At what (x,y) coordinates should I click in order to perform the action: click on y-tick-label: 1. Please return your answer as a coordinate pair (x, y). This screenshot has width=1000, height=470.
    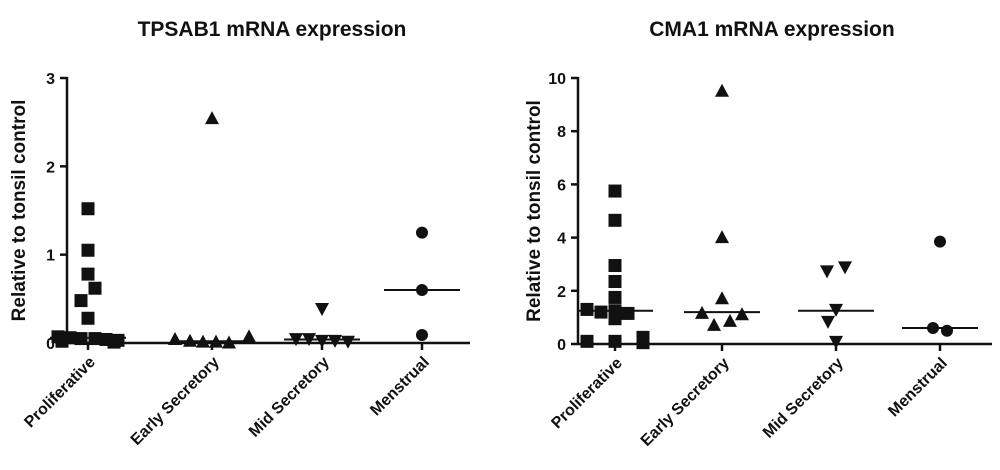
    Looking at the image, I should click on (50, 256).